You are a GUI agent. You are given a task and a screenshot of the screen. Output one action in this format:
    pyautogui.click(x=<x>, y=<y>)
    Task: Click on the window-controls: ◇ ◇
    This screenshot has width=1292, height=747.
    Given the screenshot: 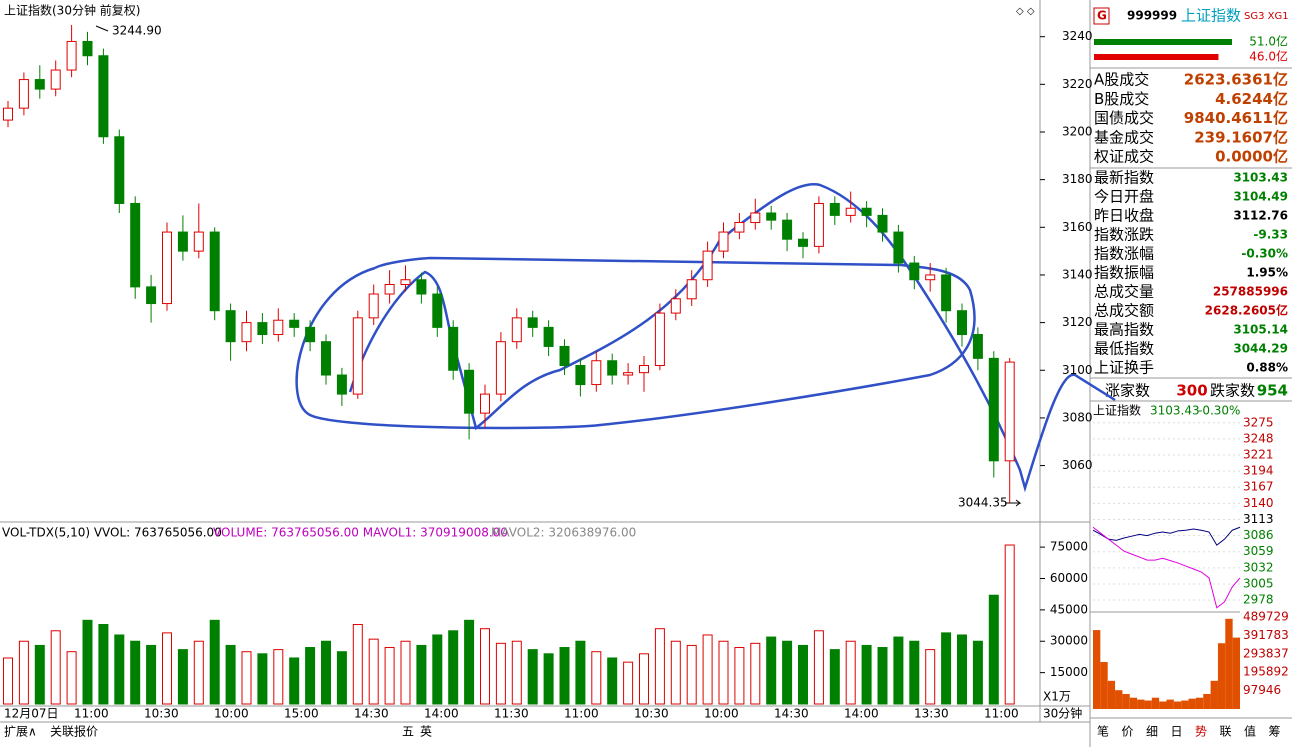 What is the action you would take?
    pyautogui.click(x=1025, y=11)
    